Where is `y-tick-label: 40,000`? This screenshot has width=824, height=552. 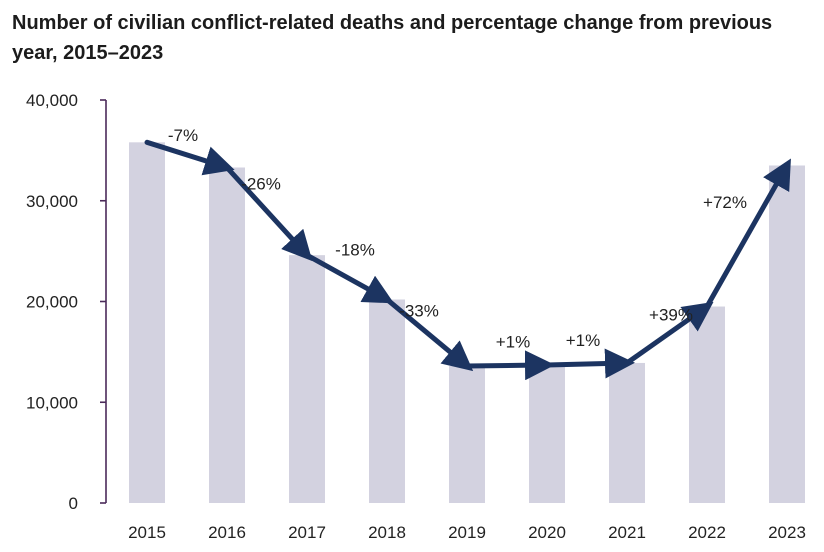
y-tick-label: 40,000 is located at coordinates (52, 100).